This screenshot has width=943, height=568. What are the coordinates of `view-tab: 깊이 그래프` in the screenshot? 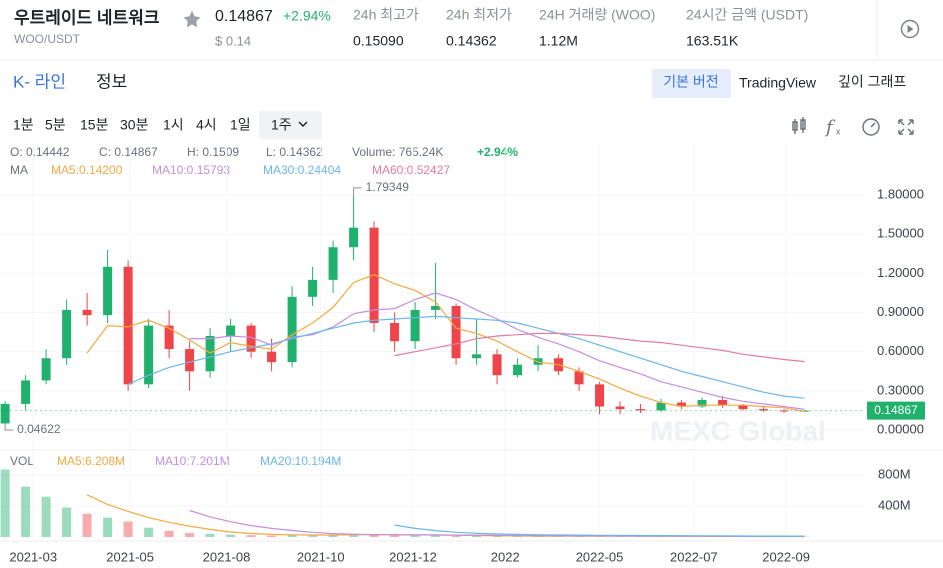 It's located at (872, 82).